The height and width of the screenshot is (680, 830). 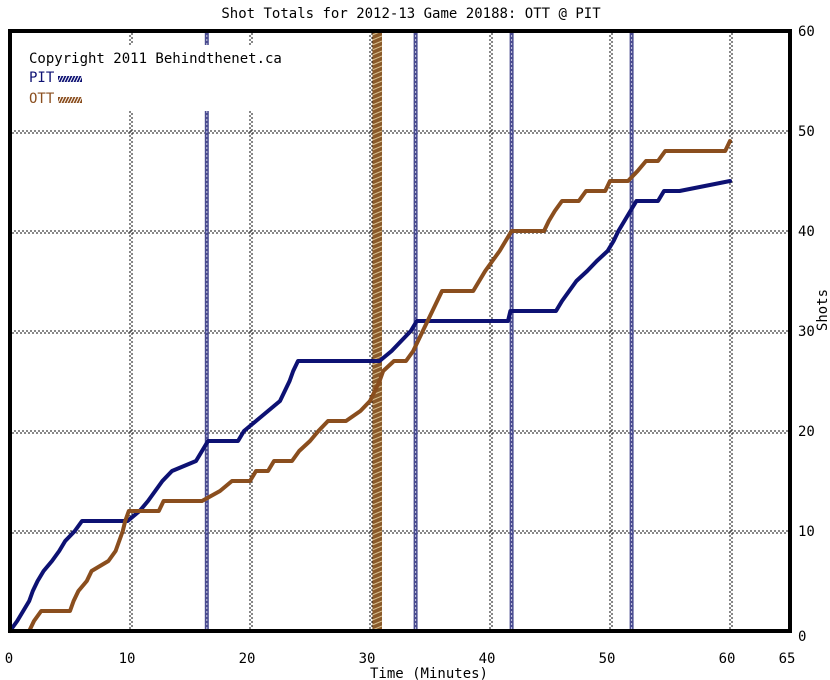 I want to click on y-tick-labels: 0 10 20 30 40 50 60, so click(x=806, y=334).